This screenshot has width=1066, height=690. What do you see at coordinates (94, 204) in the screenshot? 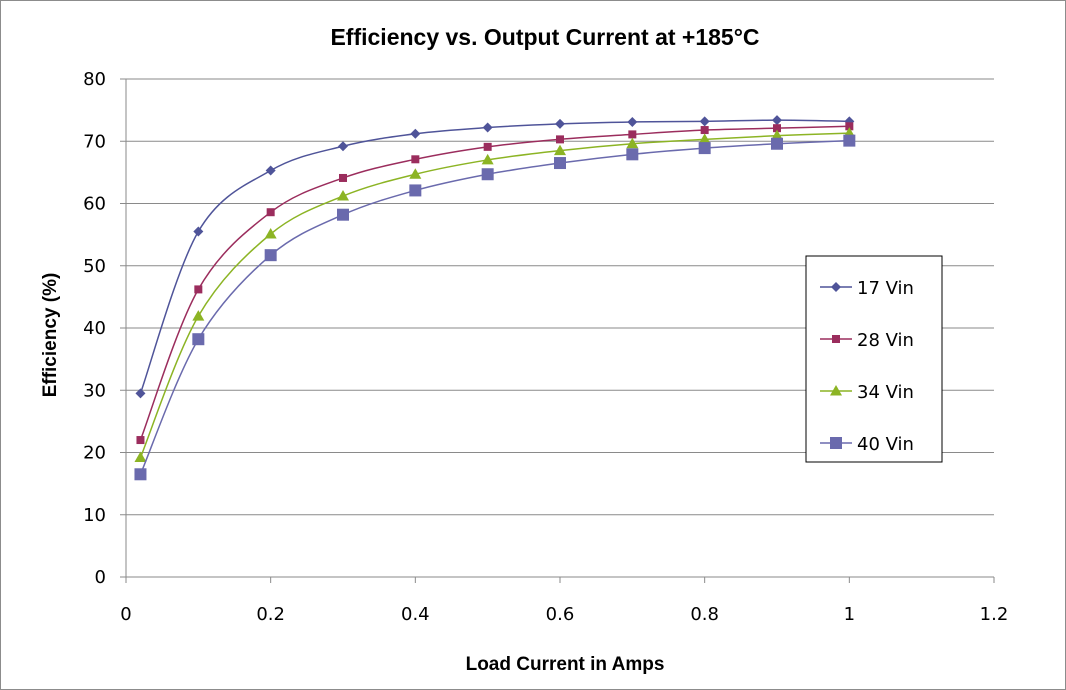
I see `y-tick-label: 60` at bounding box center [94, 204].